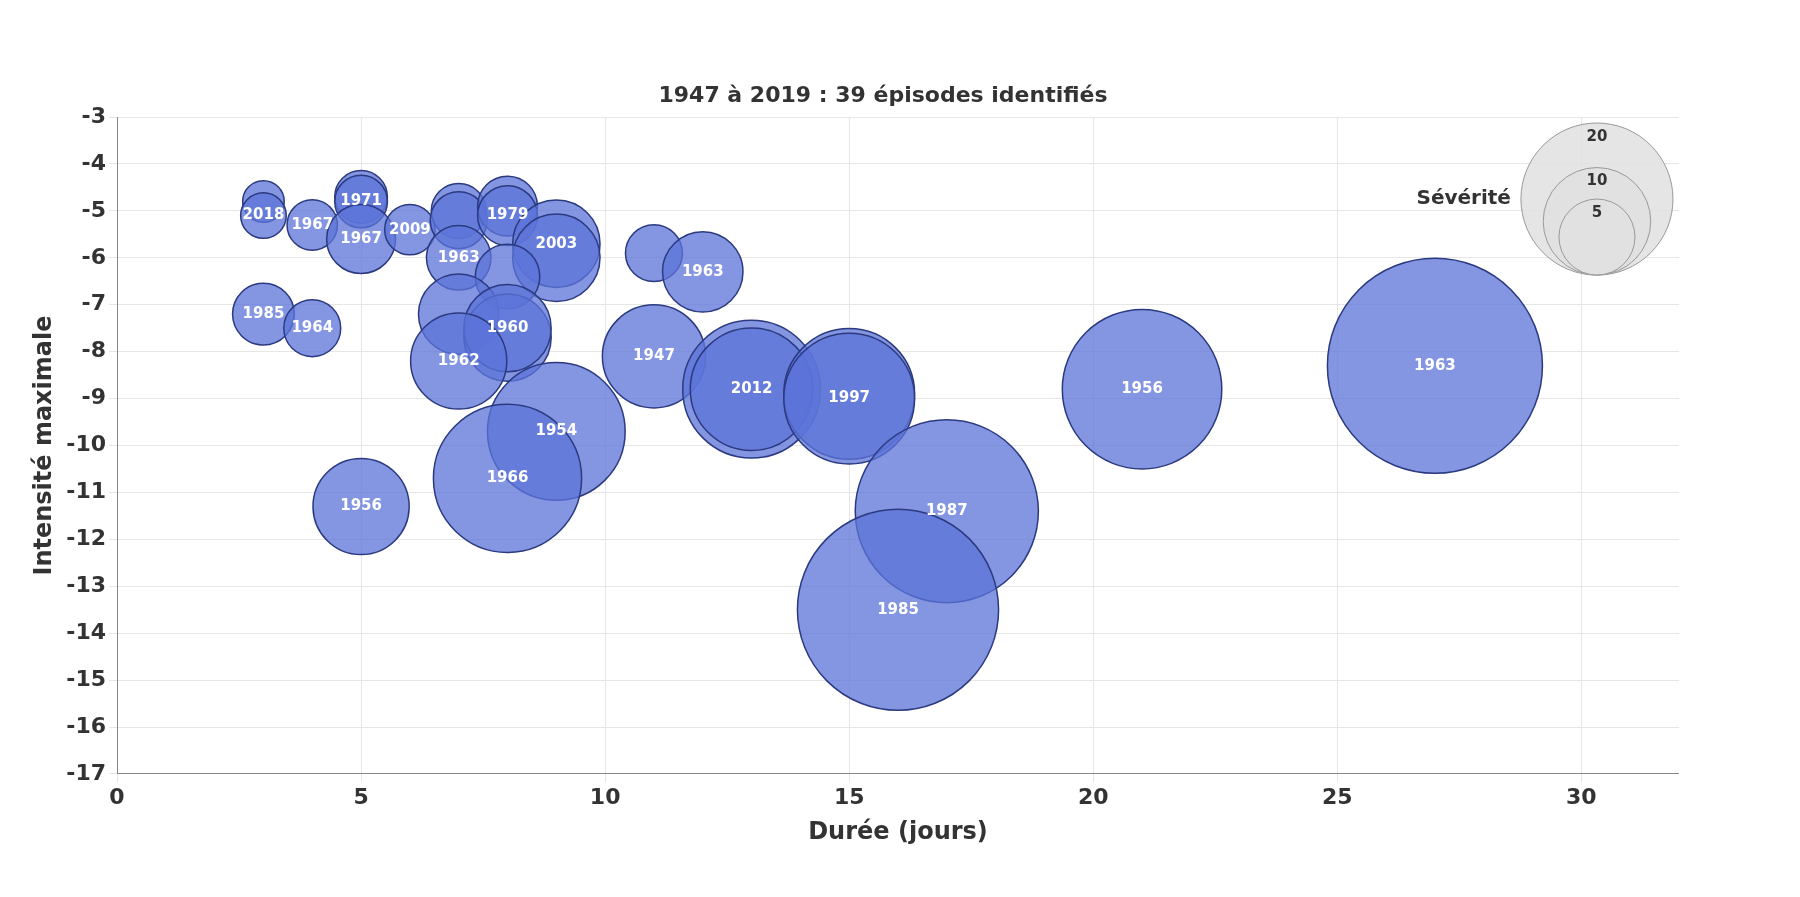  What do you see at coordinates (86, 772) in the screenshot?
I see `y-tick-label: -17` at bounding box center [86, 772].